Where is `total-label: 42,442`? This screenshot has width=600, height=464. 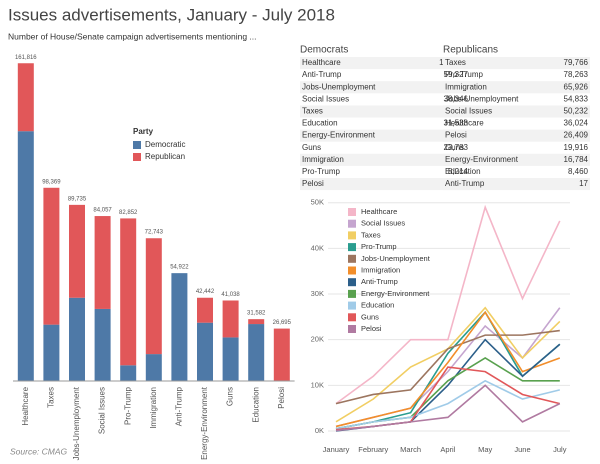
total-label: 42,442 is located at coordinates (205, 292).